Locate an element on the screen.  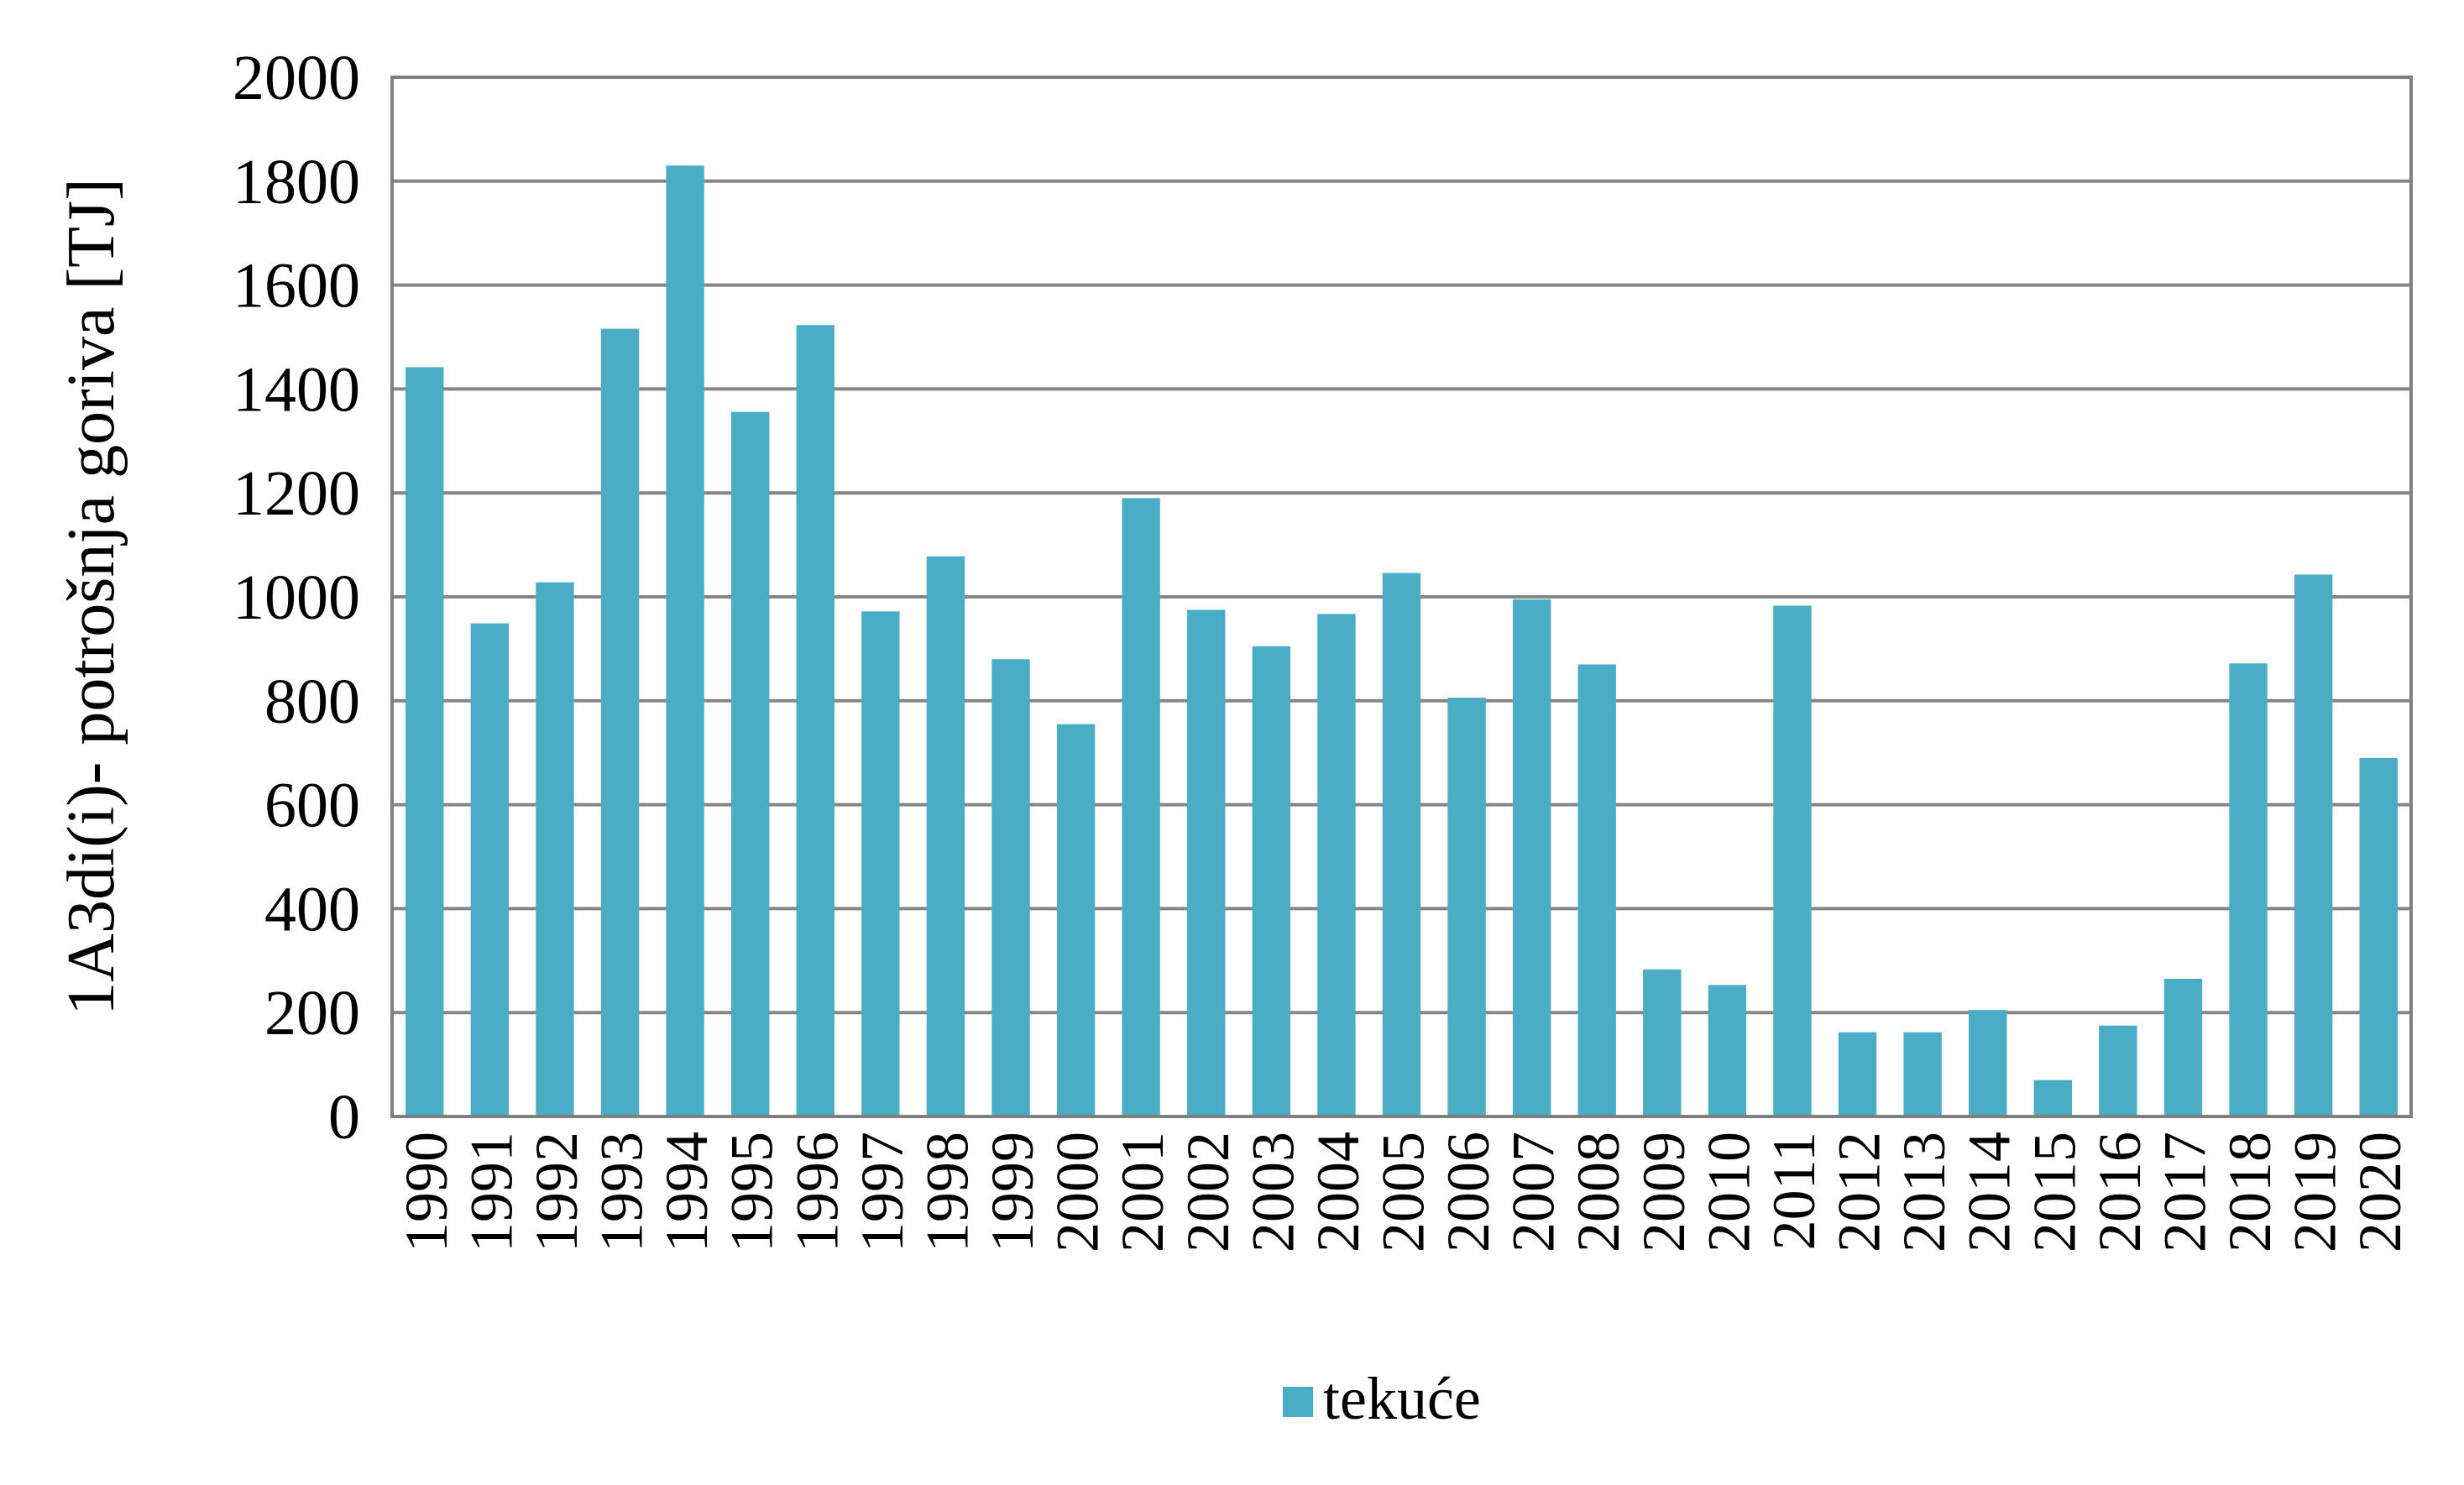
y-tick-label: 200 is located at coordinates (312, 1013).